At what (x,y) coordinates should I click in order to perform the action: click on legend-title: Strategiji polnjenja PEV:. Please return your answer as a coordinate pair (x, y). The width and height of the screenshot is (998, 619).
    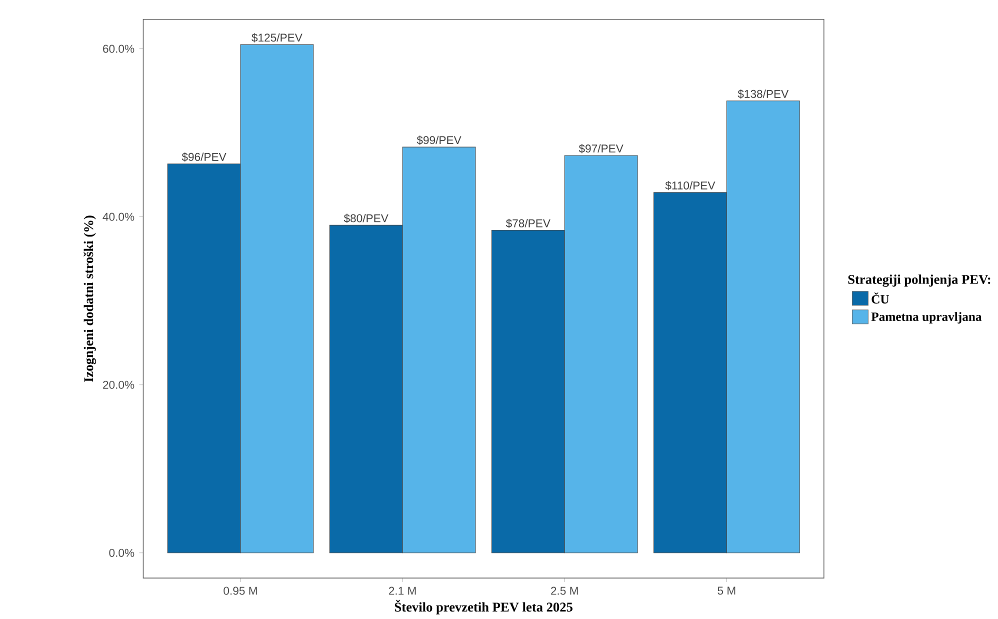
    Looking at the image, I should click on (919, 280).